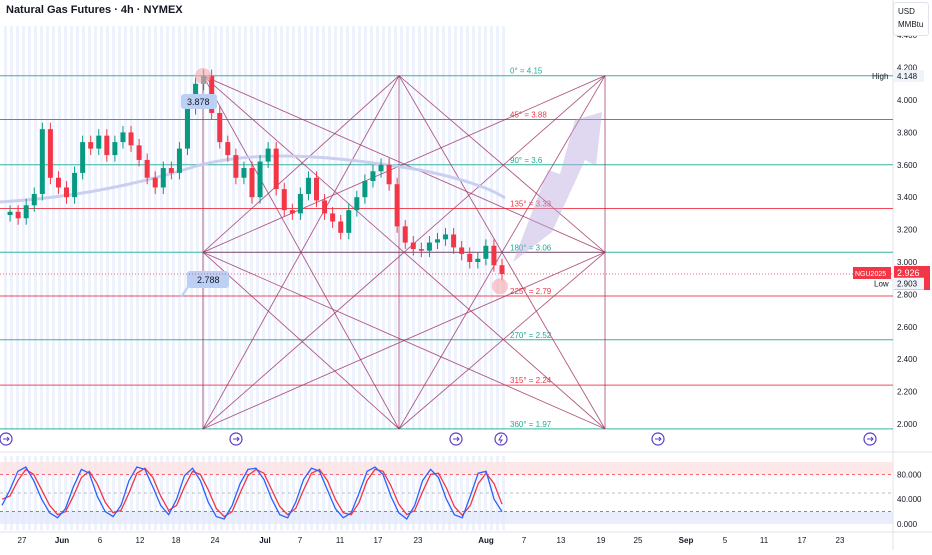  I want to click on high-value: 4.148, so click(907, 76).